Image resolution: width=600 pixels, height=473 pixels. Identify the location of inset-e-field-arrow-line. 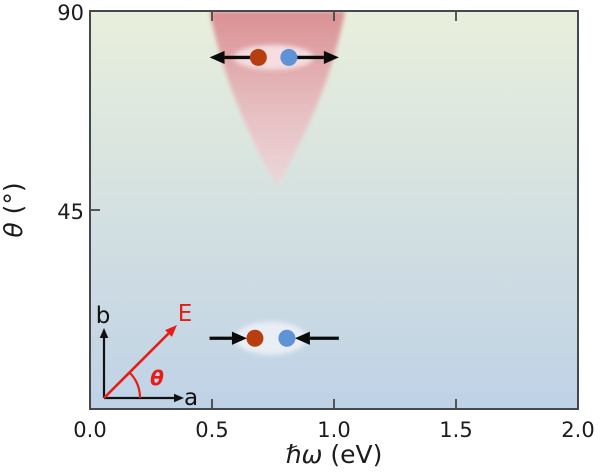
(136, 365).